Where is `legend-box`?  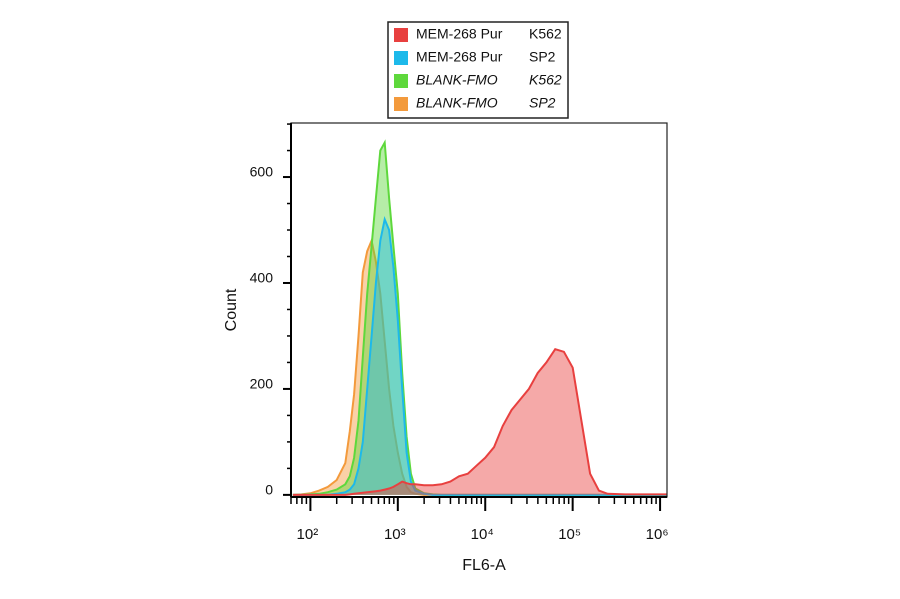
legend-box is located at coordinates (478, 70).